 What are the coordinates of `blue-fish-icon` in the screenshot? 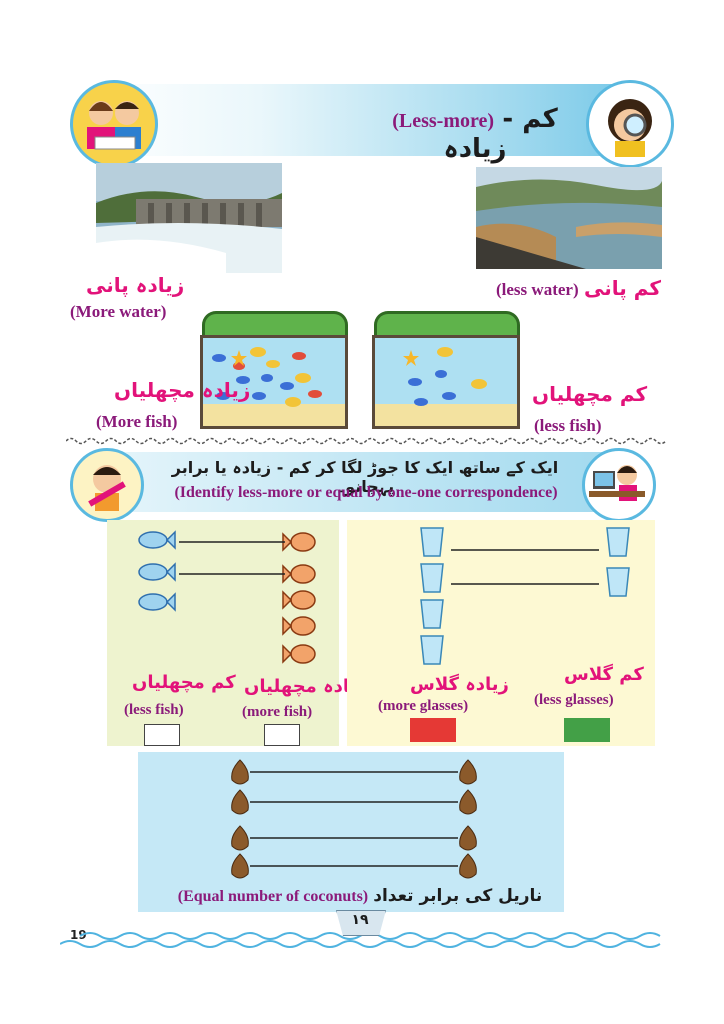 It's located at (157, 571).